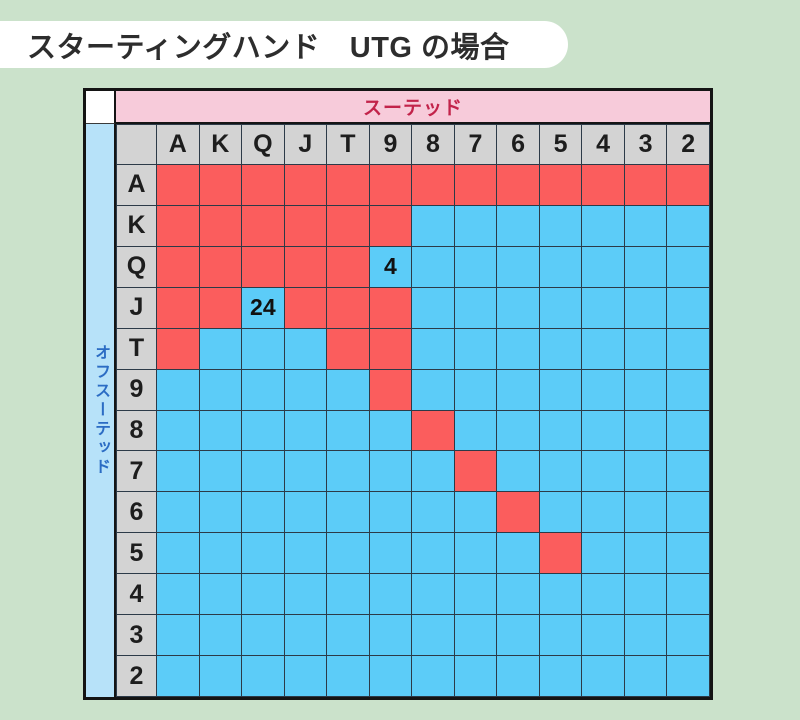  What do you see at coordinates (305, 266) in the screenshot?
I see `hand-cell-QJ` at bounding box center [305, 266].